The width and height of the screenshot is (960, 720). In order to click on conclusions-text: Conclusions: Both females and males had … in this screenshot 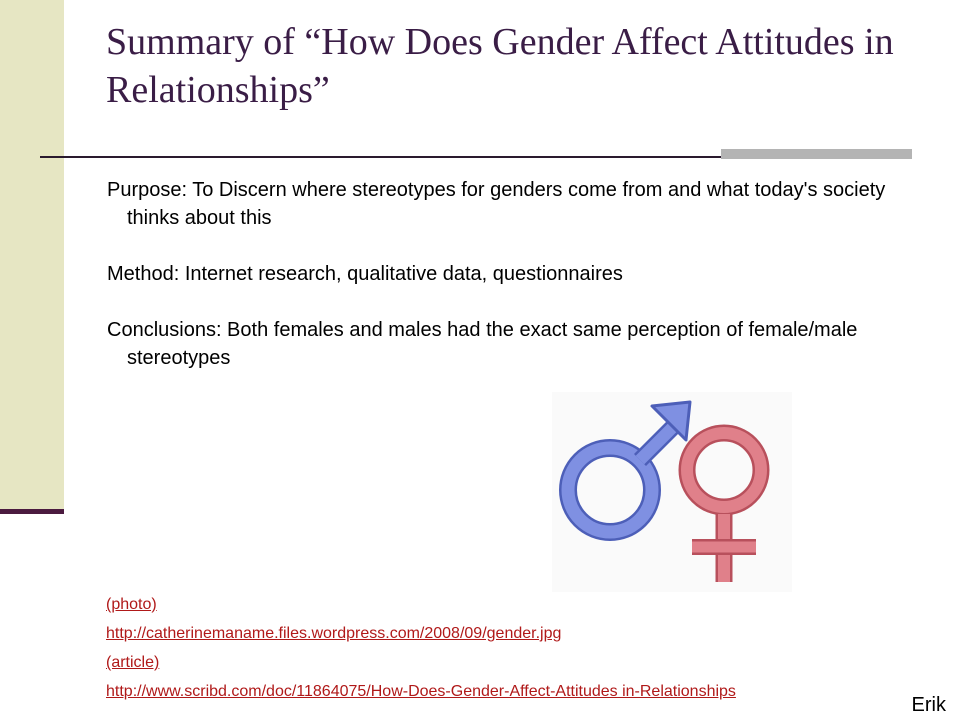, I will do `click(482, 344)`.